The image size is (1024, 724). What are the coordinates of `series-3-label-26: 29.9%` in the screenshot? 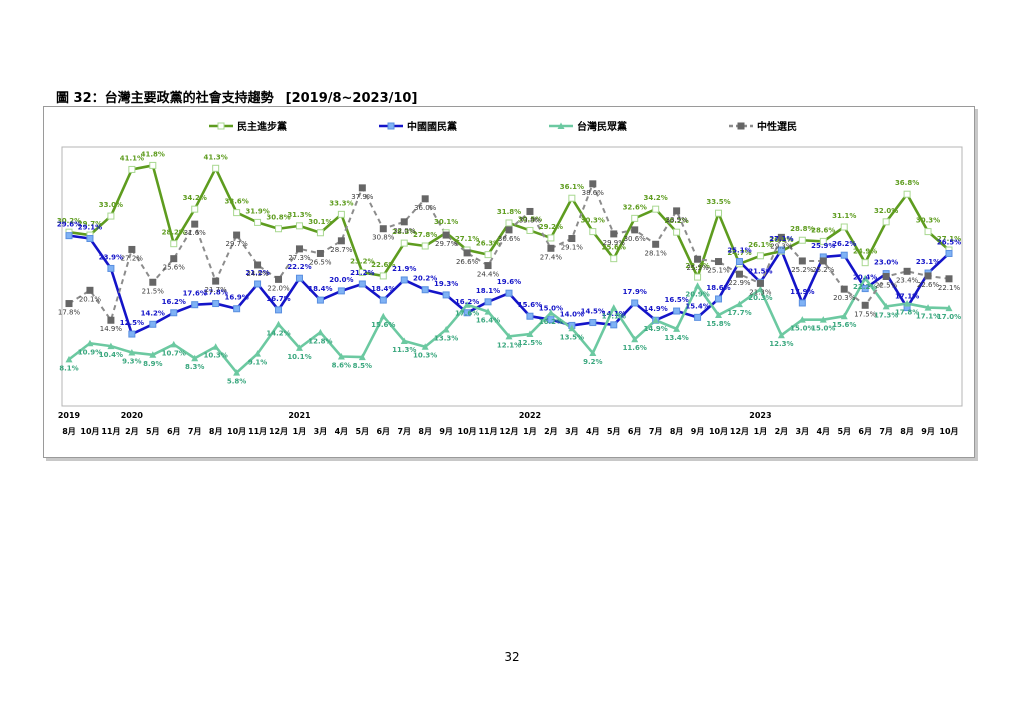 It's located at (614, 243).